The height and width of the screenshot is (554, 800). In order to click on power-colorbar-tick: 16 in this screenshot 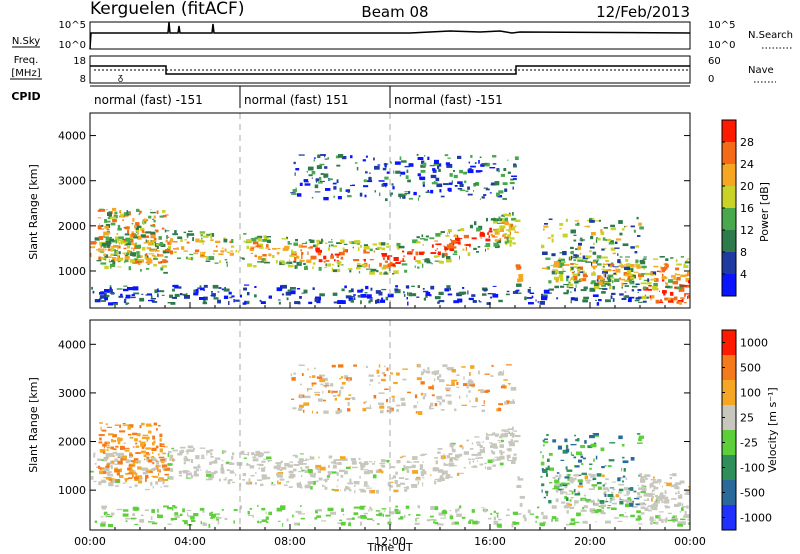, I will do `click(747, 208)`.